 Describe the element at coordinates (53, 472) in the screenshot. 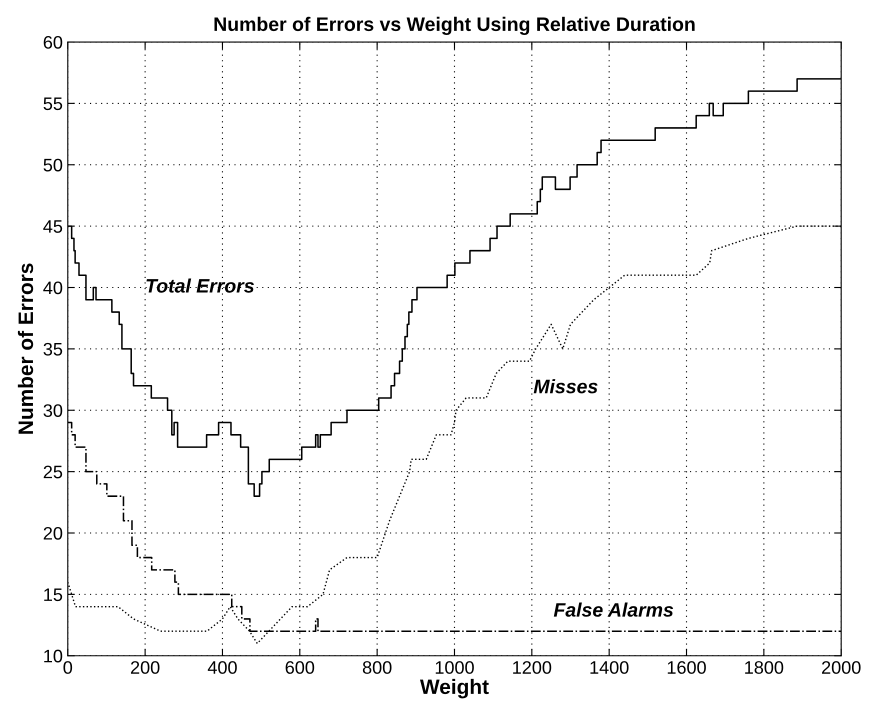

I see `y-tick-label: 25` at that location.